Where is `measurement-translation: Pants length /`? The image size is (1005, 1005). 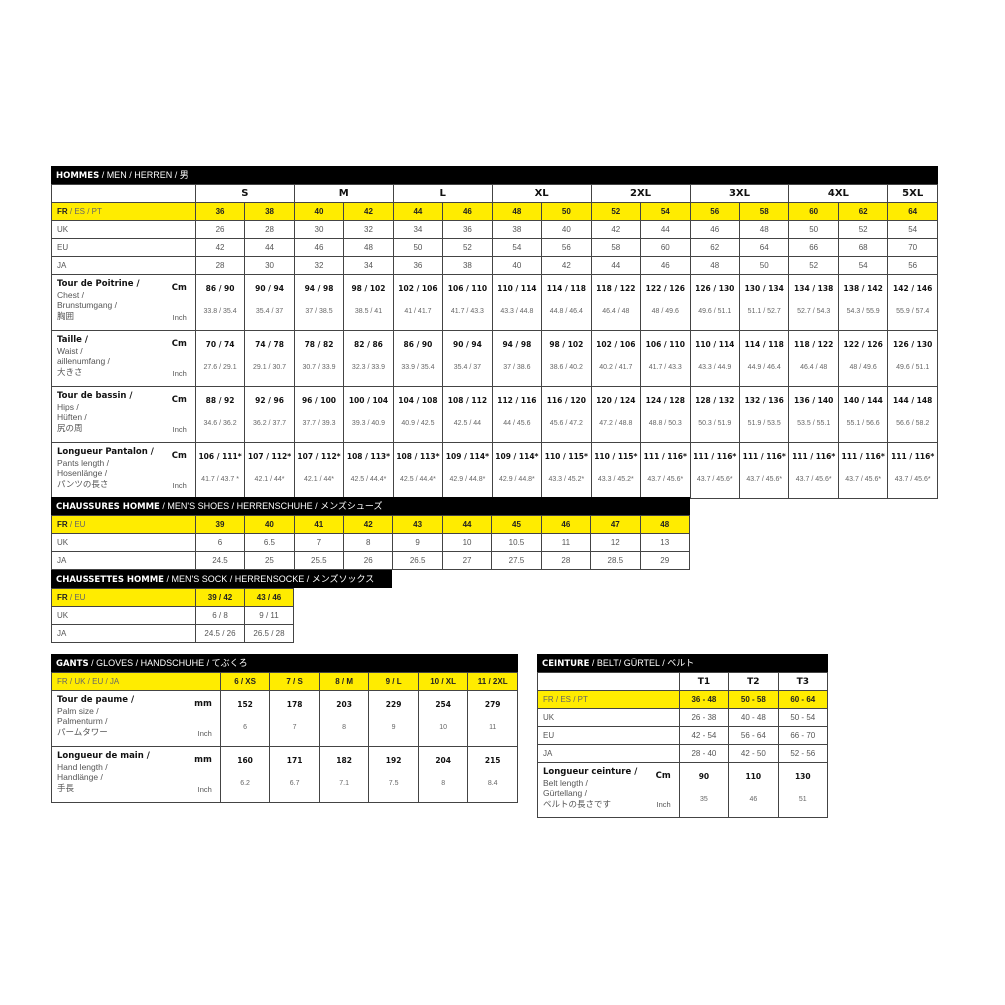
measurement-translation: Pants length / is located at coordinates (83, 462).